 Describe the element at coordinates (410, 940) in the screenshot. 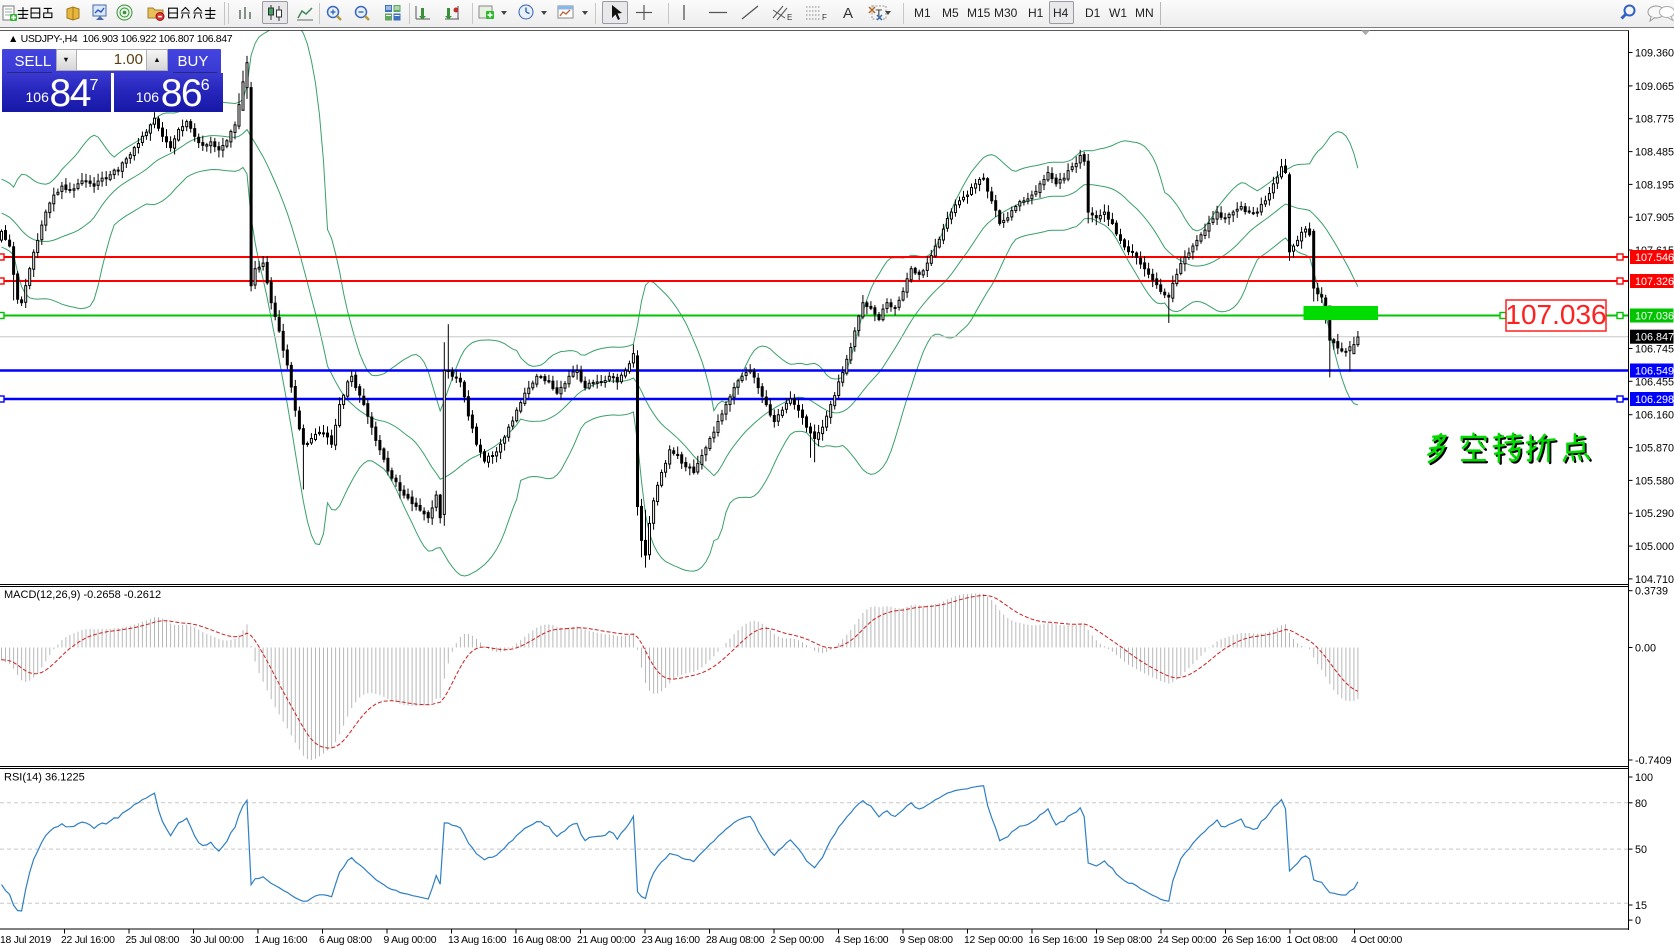

I see `svg-text: 9 Aug 00:00` at that location.